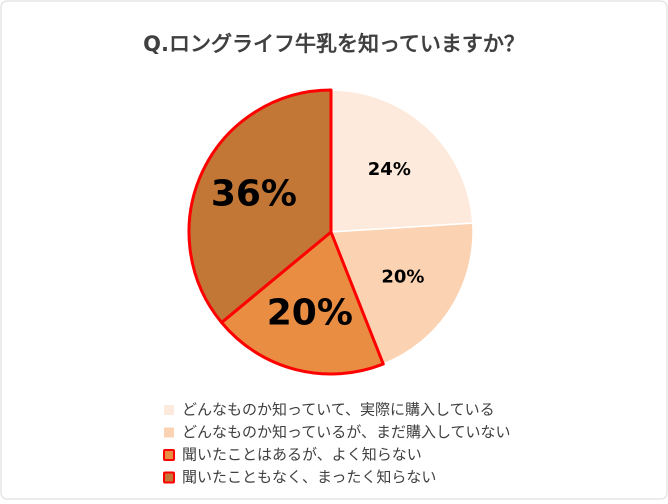  I want to click on legend-label: 聞いたことはあるが、よく知らない, so click(302, 455).